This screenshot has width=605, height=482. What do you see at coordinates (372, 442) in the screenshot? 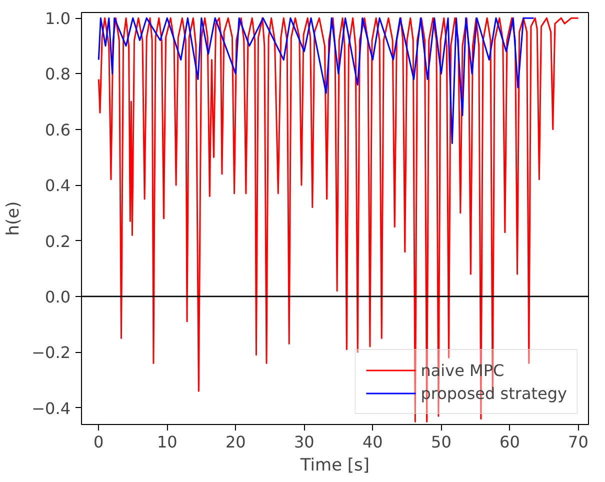
I see `x-tick-label: 40` at bounding box center [372, 442].